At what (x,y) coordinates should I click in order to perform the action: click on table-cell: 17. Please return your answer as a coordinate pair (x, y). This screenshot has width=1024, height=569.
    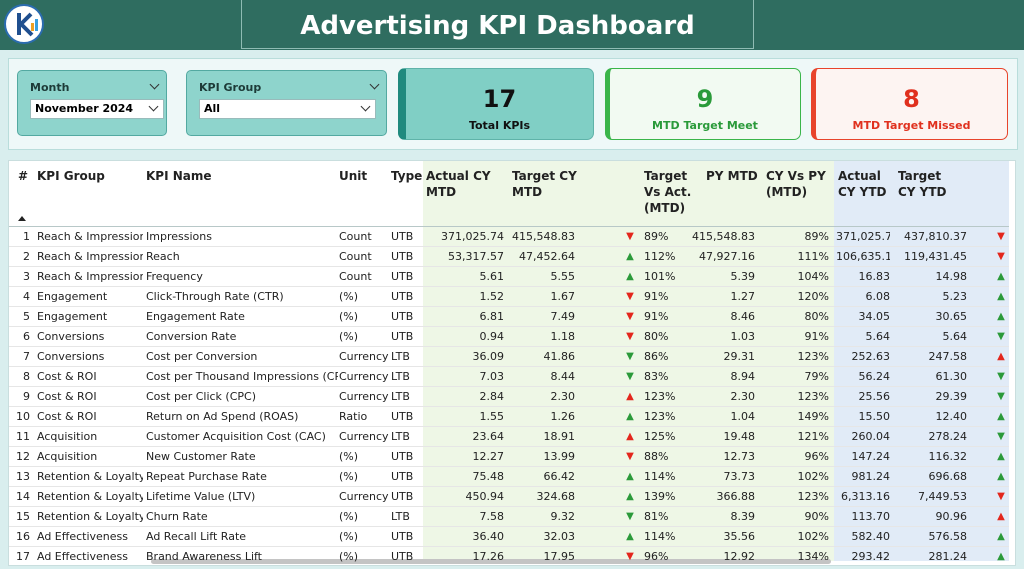
    Looking at the image, I should click on (23, 556).